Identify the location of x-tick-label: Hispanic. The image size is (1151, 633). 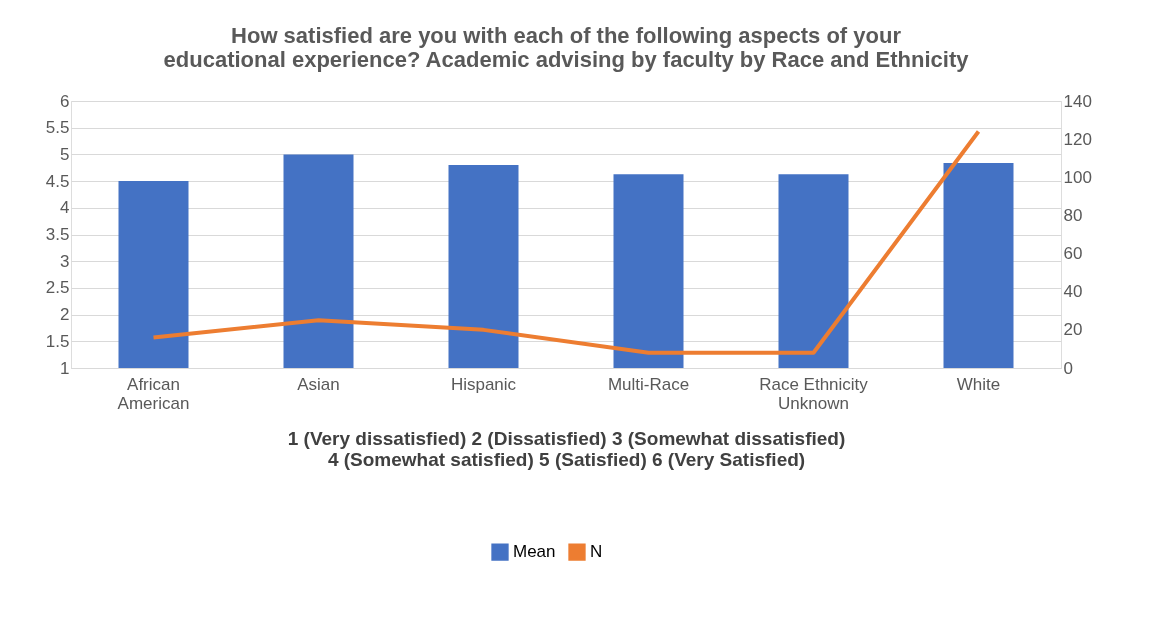
(483, 384).